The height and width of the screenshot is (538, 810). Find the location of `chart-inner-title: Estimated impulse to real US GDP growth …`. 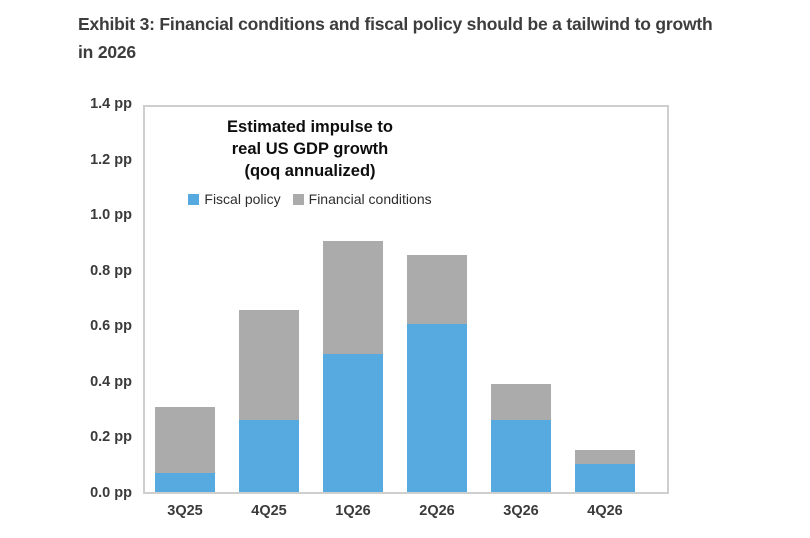

chart-inner-title: Estimated impulse to real US GDP growth … is located at coordinates (310, 149).